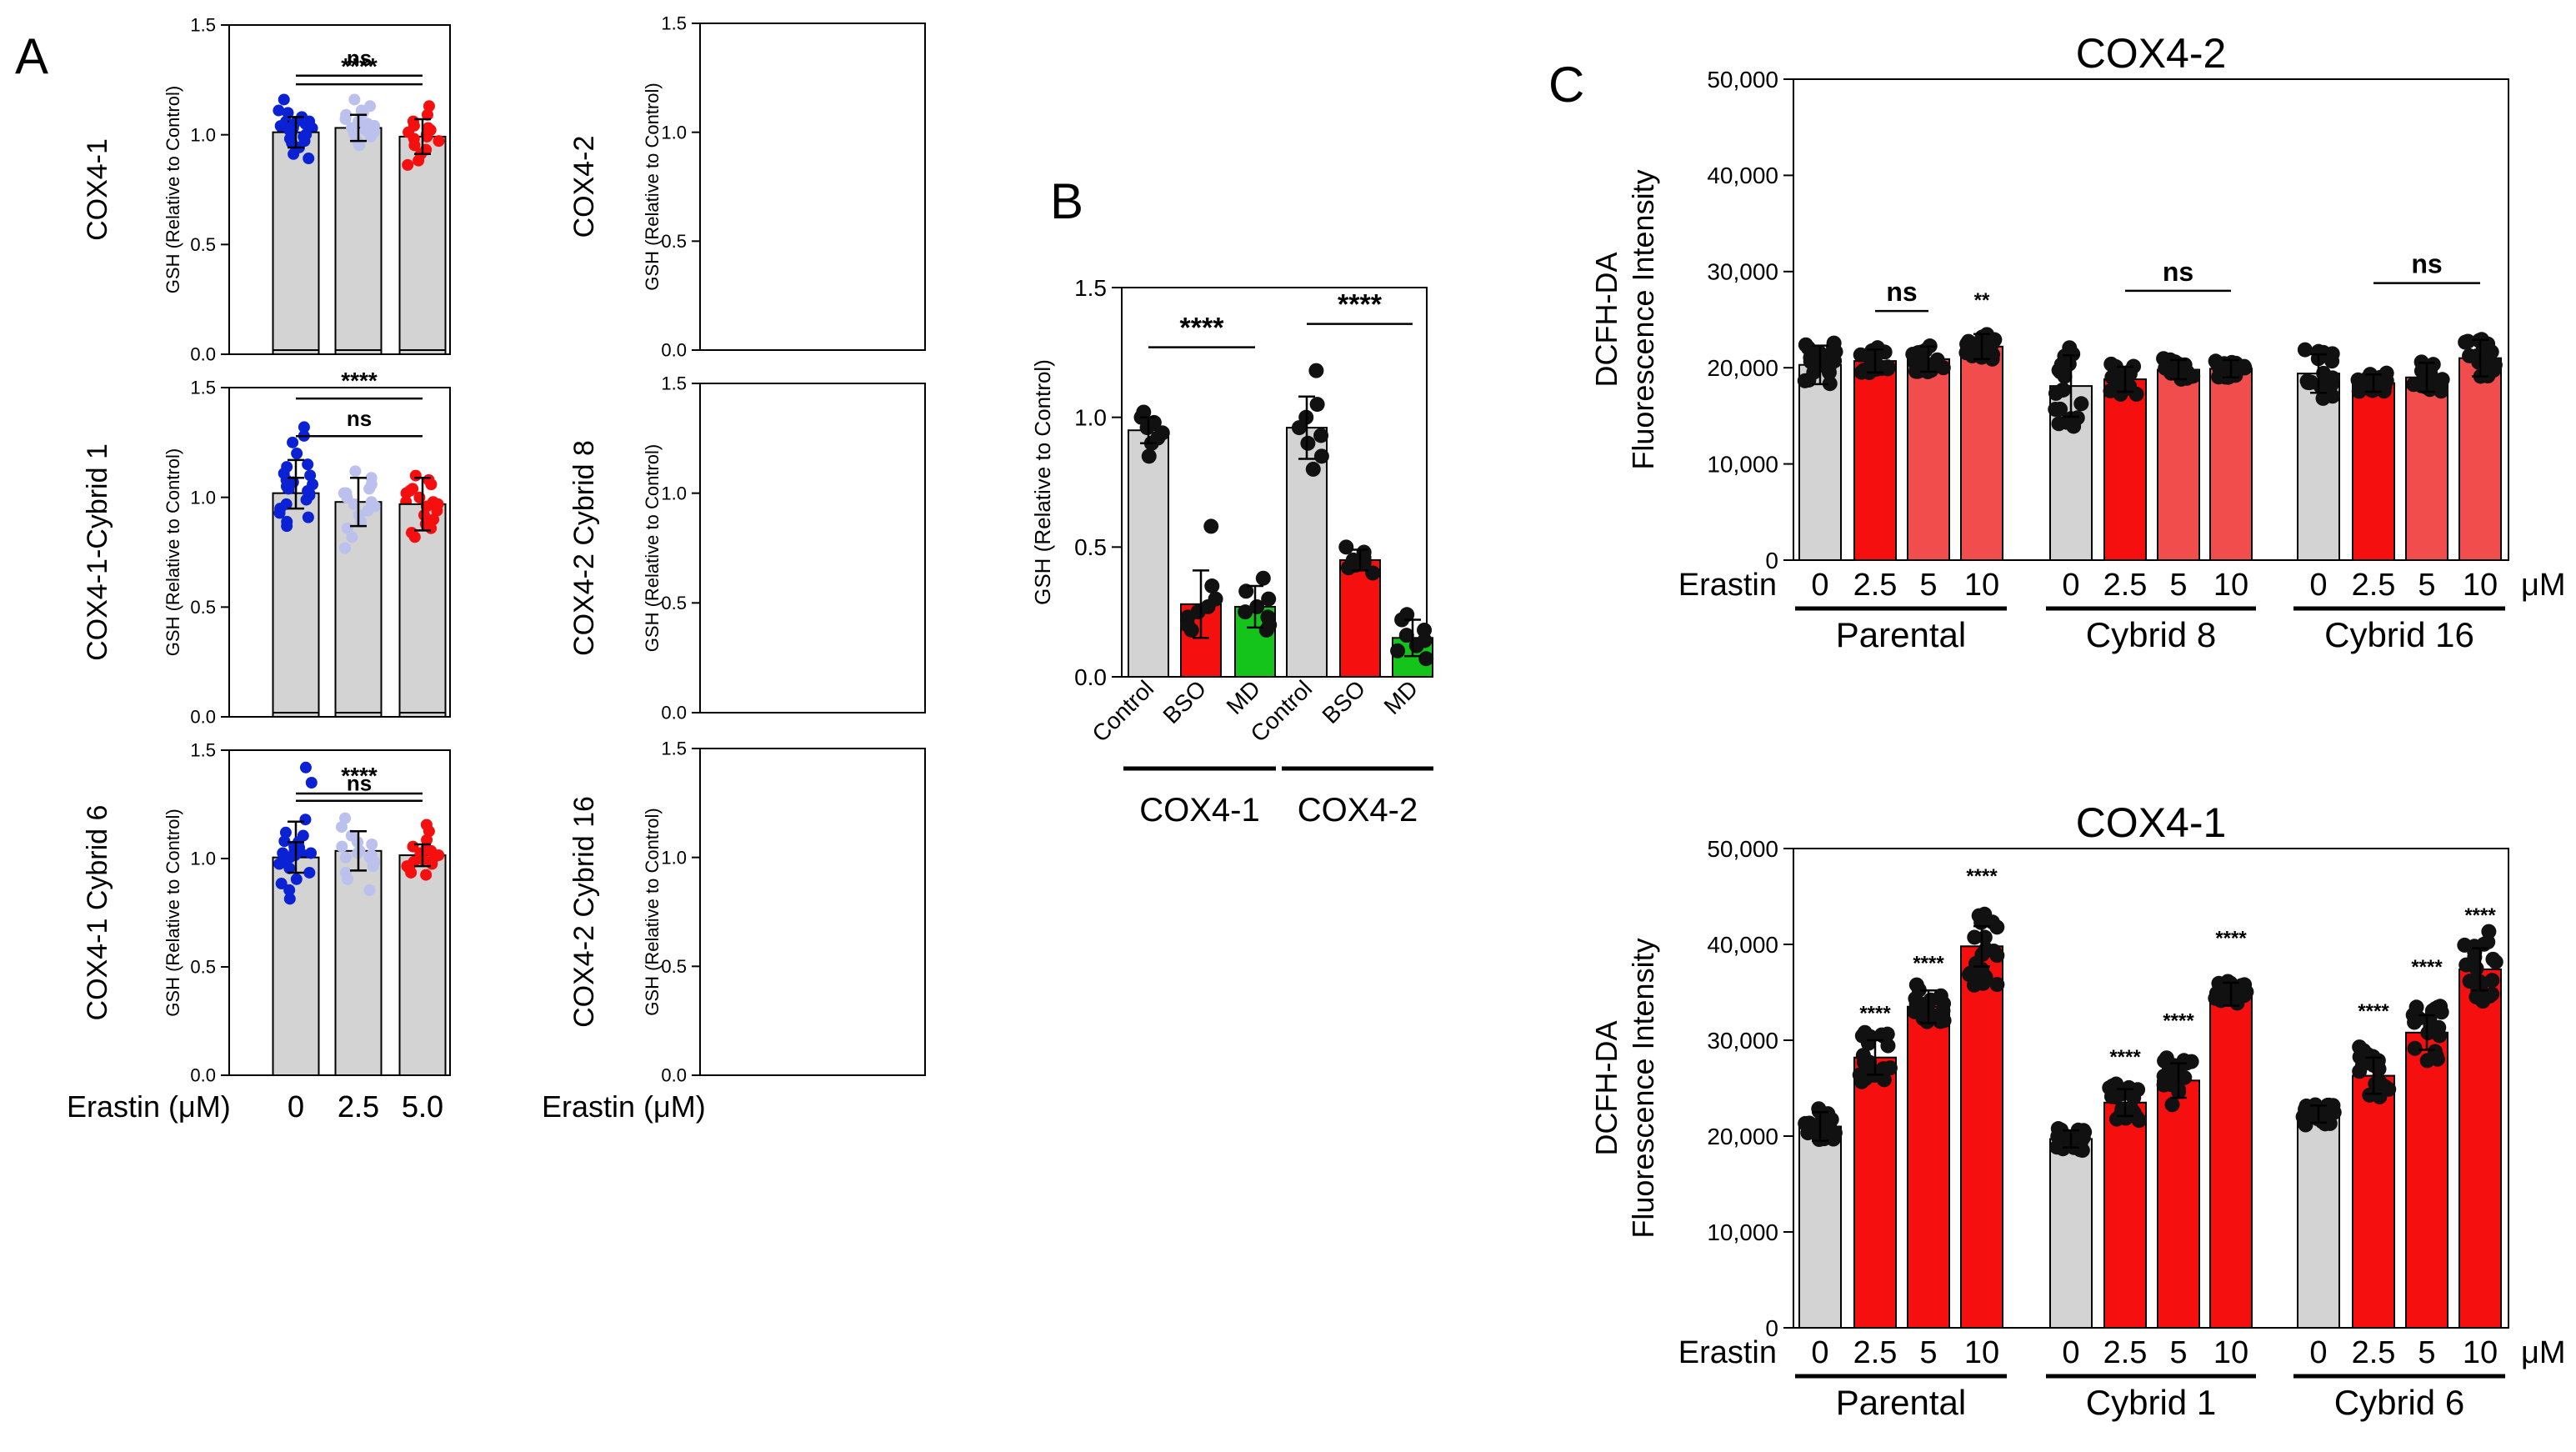  What do you see at coordinates (2151, 634) in the screenshot?
I see `group-label: Cybrid 8` at bounding box center [2151, 634].